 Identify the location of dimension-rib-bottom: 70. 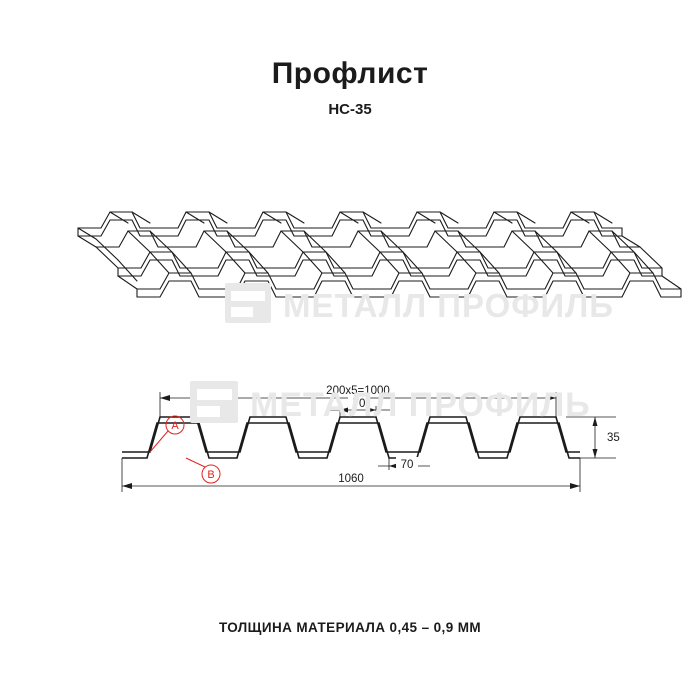
(407, 465).